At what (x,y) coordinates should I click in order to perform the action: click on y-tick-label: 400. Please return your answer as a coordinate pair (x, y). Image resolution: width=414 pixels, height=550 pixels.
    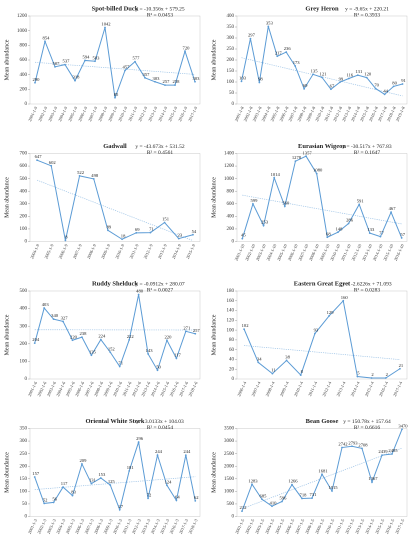
    Looking at the image, I should click on (231, 16).